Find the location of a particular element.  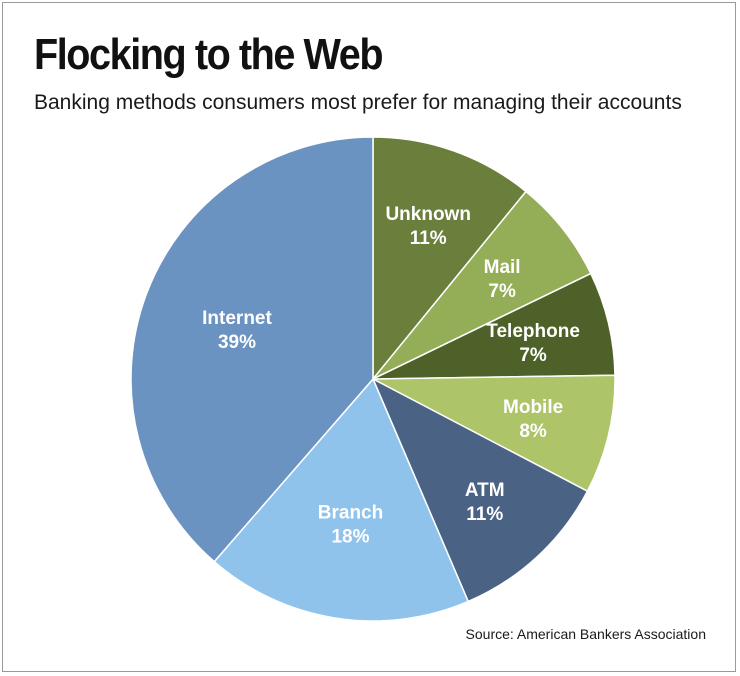

pie-slice-unknown is located at coordinates (450, 259).